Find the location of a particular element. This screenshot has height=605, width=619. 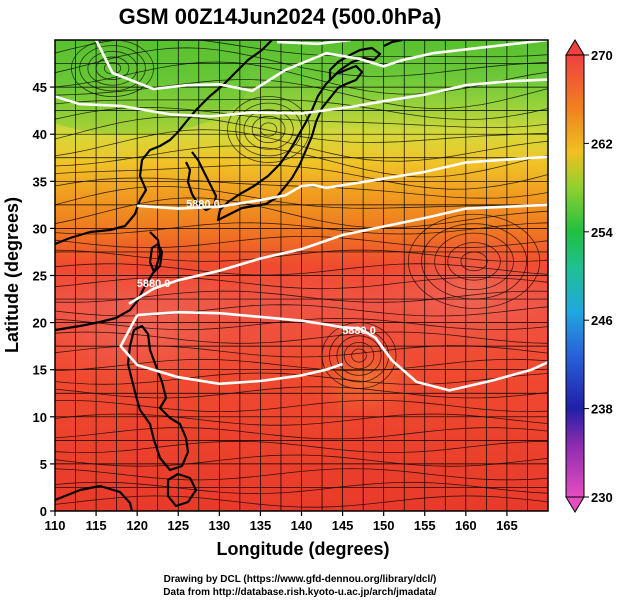

chart-title: GSM 00Z14Jun2024 (500.0hPa) is located at coordinates (280, 16).